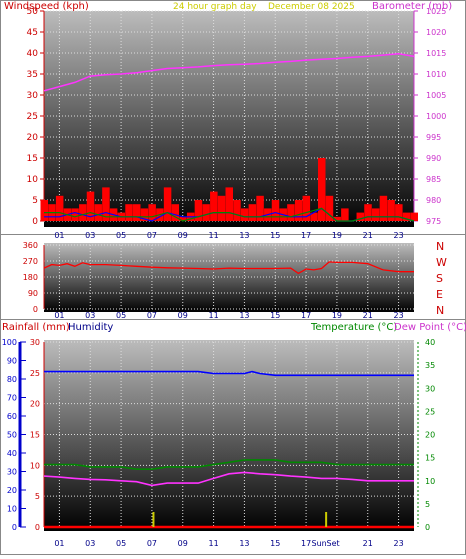  I want to click on direction-x-tick-label: 05, so click(121, 315).